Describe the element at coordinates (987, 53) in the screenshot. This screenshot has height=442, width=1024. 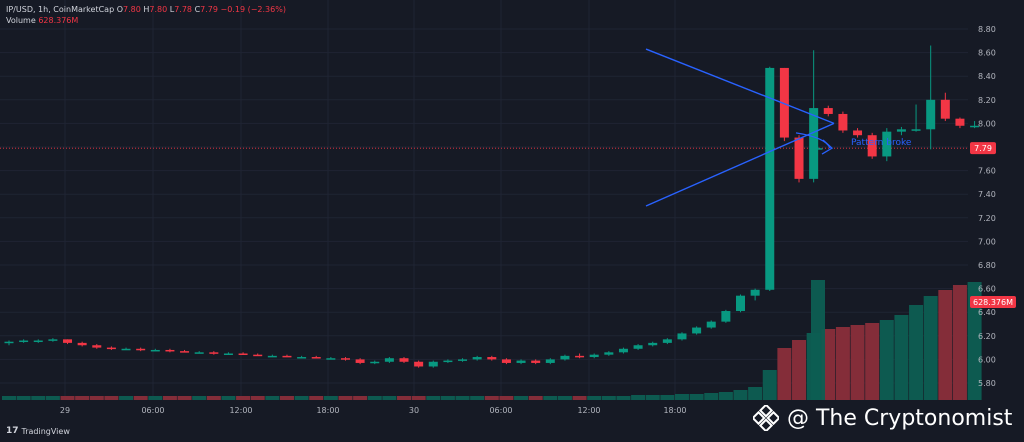
I see `price-tick-label: 8.60` at that location.